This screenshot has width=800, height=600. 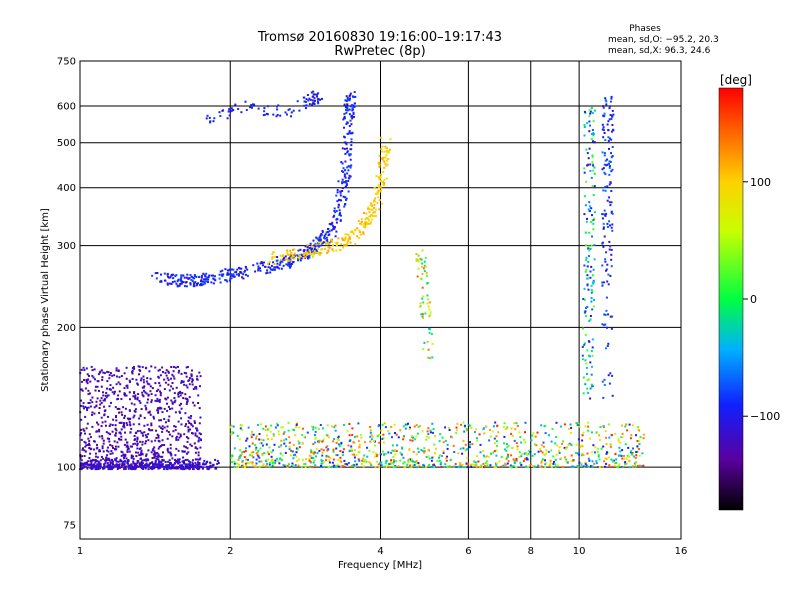 I want to click on y-tick-label: 750, so click(x=66, y=62).